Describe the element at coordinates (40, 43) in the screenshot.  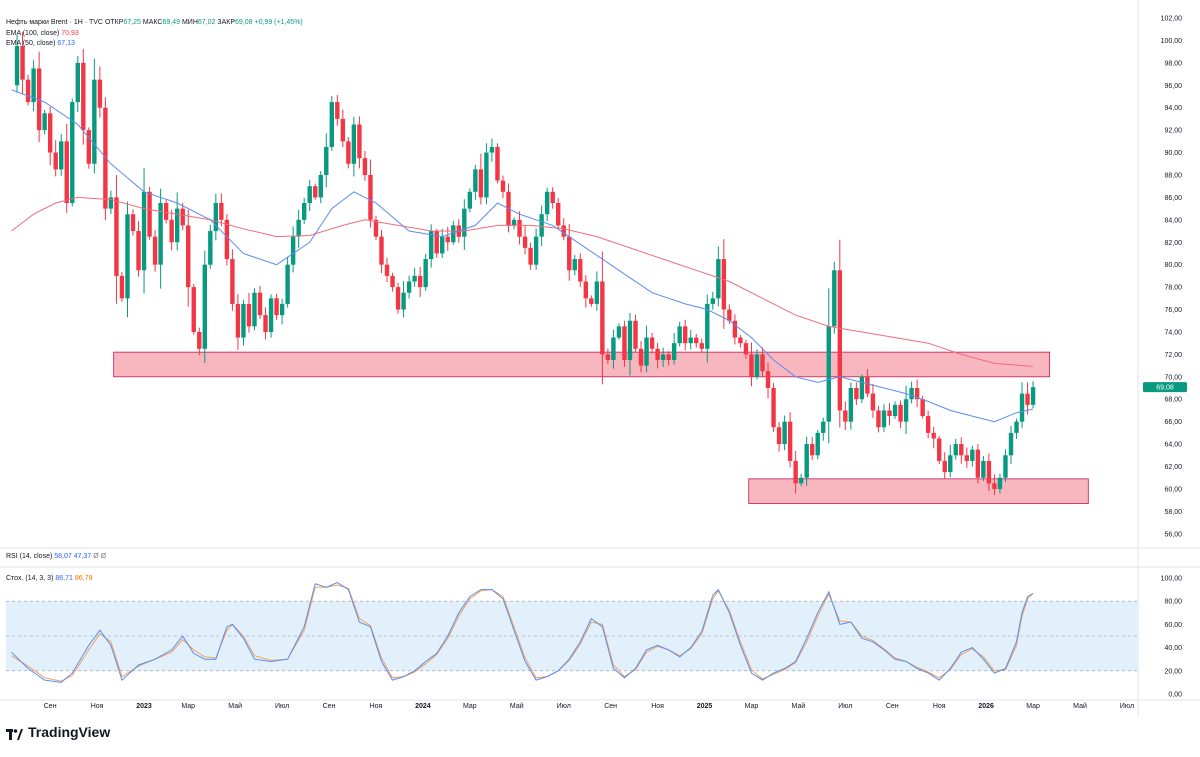
I see `ema50-legend: EMA (50, close) 67,13` at that location.